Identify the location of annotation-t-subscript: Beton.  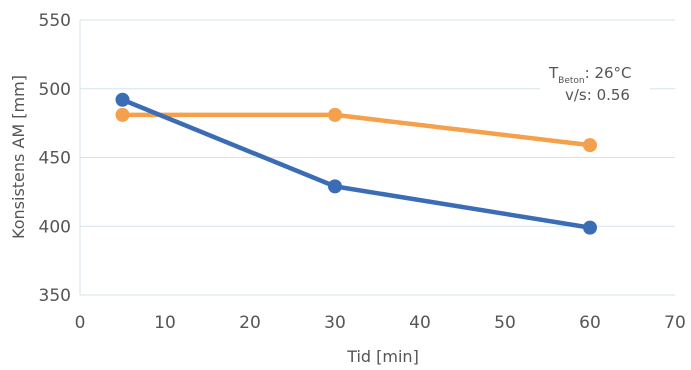
(571, 81).